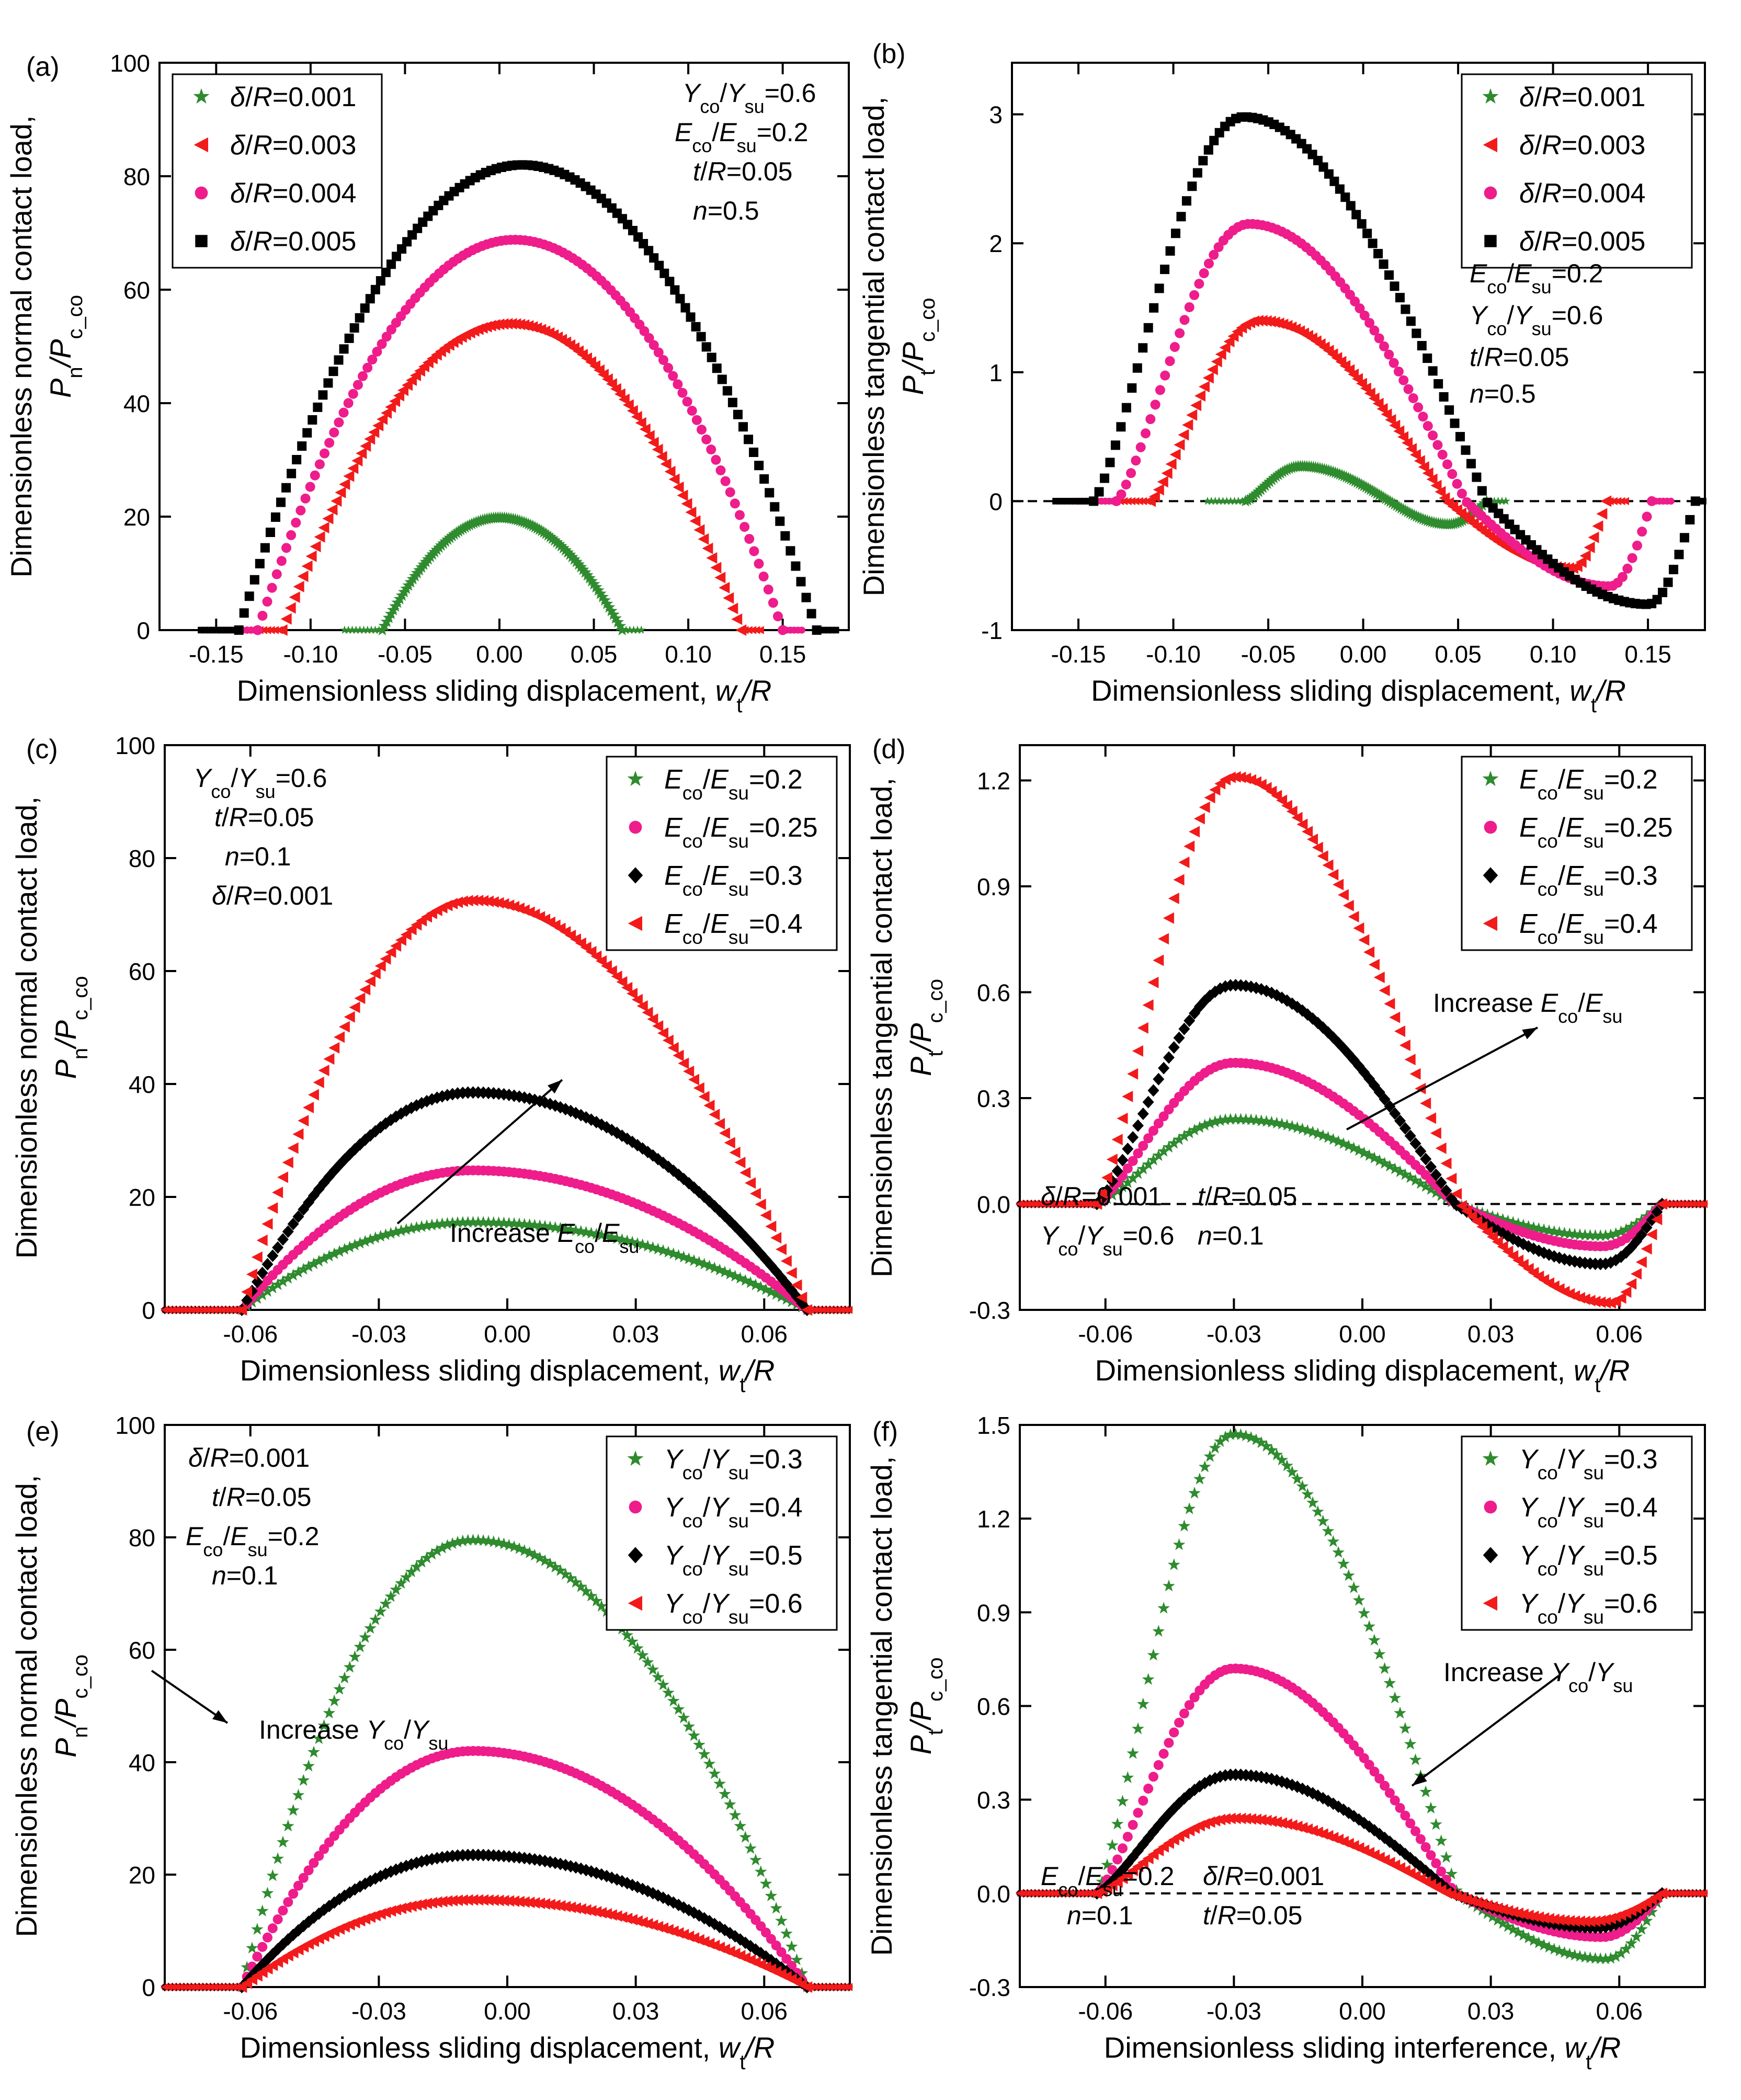 The width and height of the screenshot is (1741, 2100). I want to click on text-run: 5, so click(795, 1555).